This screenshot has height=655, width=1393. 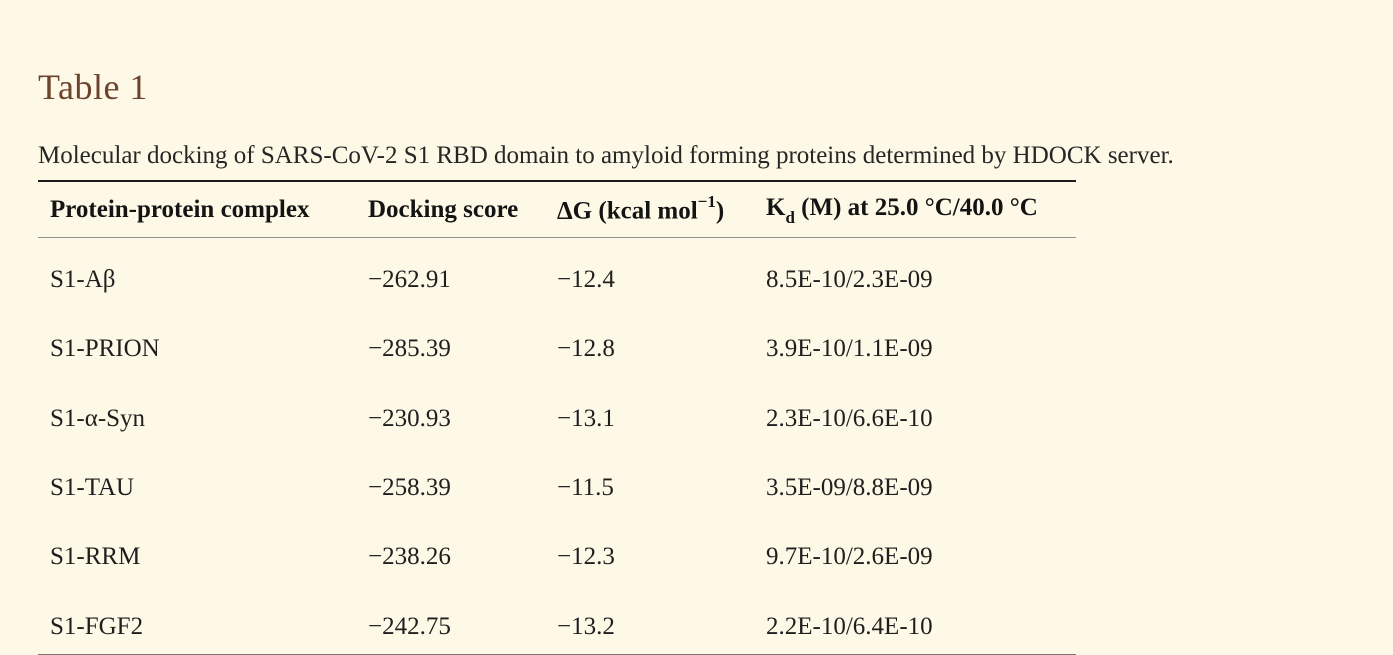 I want to click on table-row: S1-FGF2 −242.75 −13.2 2.2E-10/6.4E-10, so click(x=557, y=619).